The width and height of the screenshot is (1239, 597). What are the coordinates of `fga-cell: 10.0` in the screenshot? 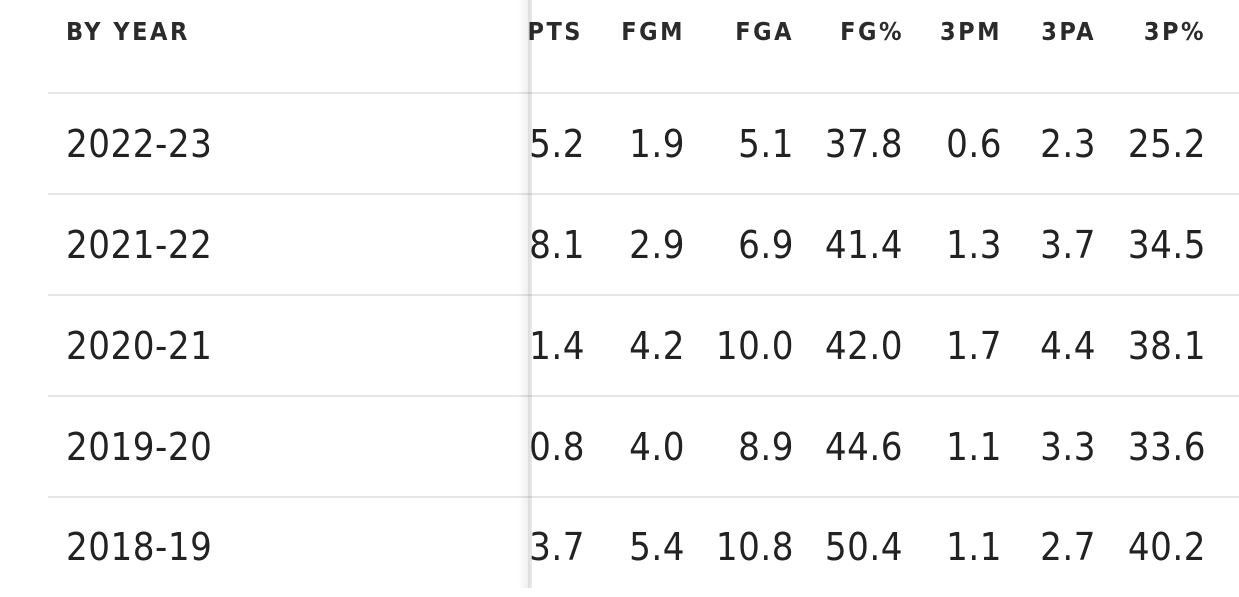 It's located at (754, 346).